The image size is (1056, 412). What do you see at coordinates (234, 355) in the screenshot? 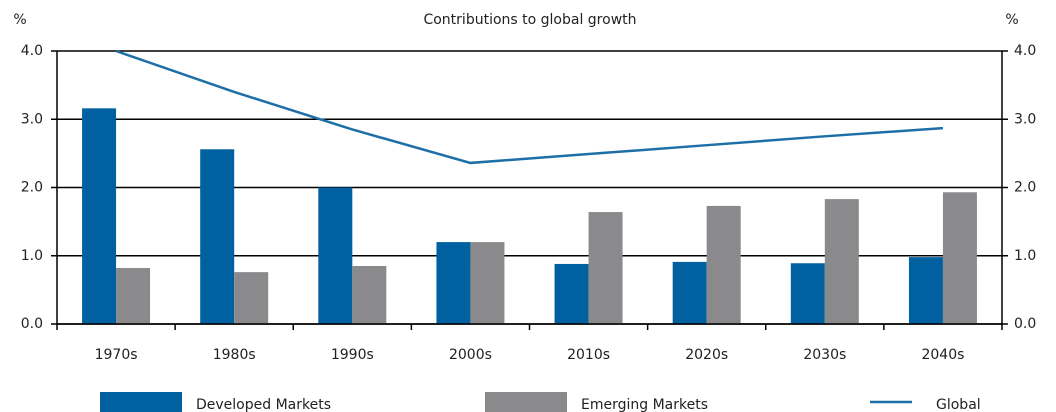
I see `x-tick-label: 1980s` at bounding box center [234, 355].